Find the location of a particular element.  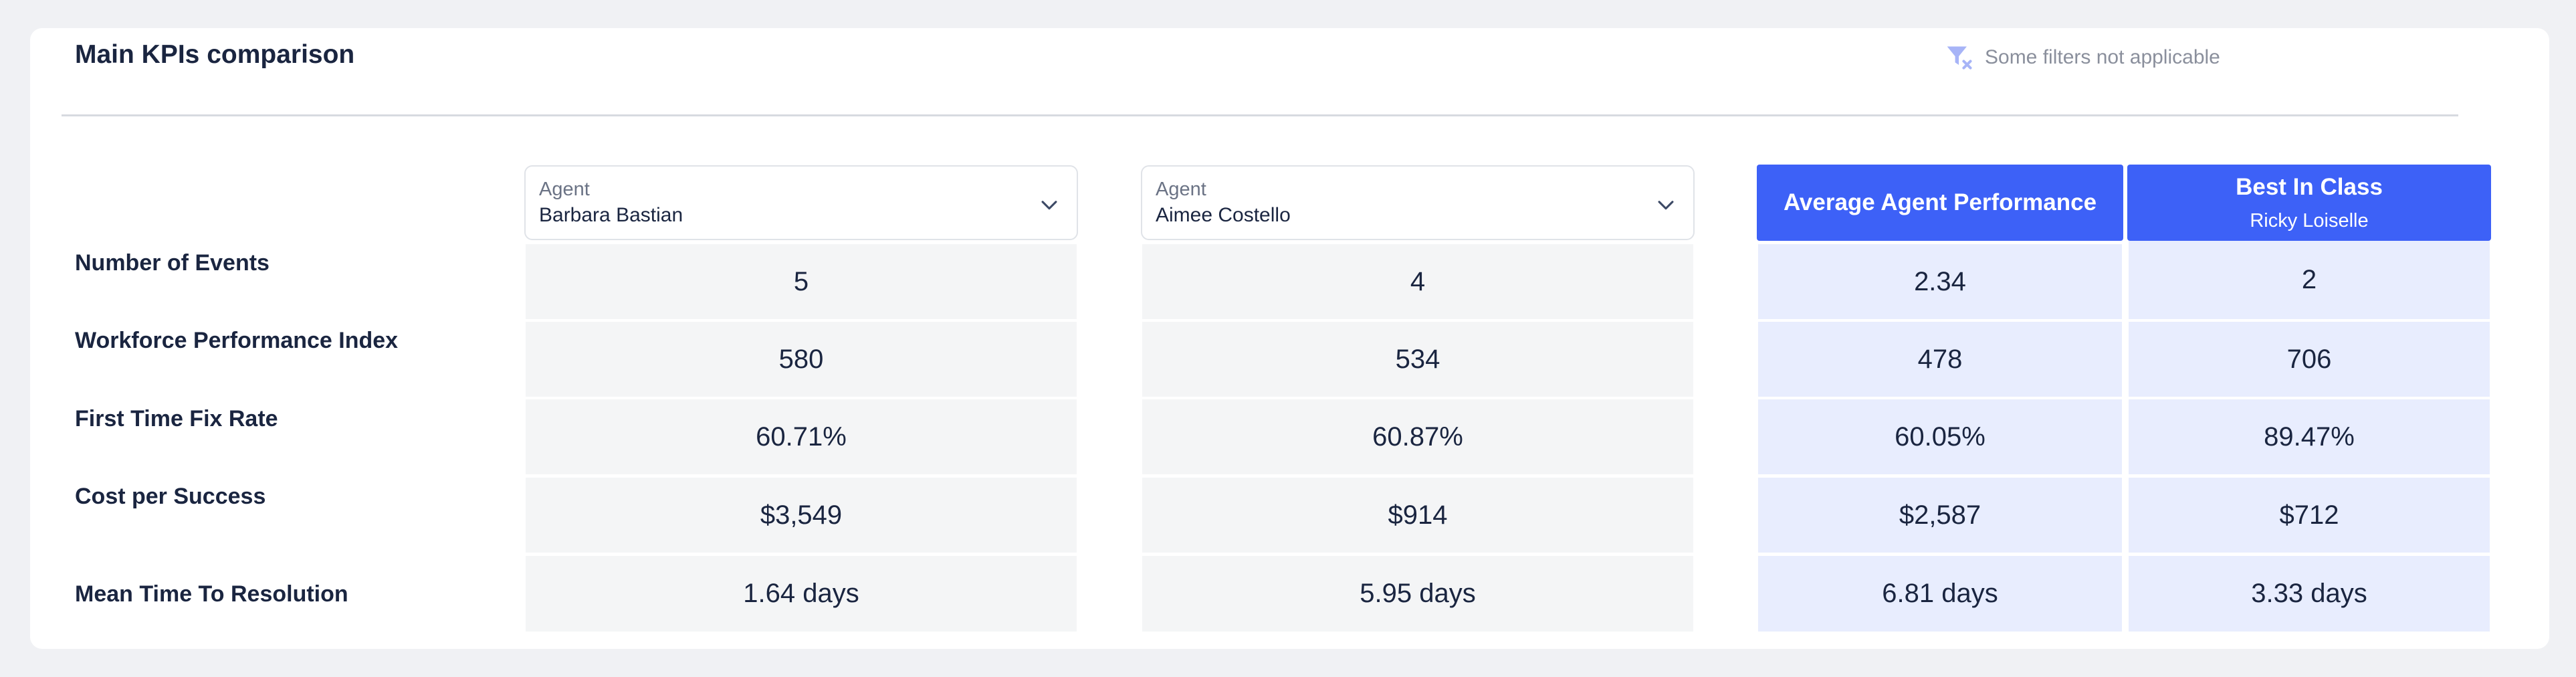

best-header-title: Best In Class is located at coordinates (2309, 186).